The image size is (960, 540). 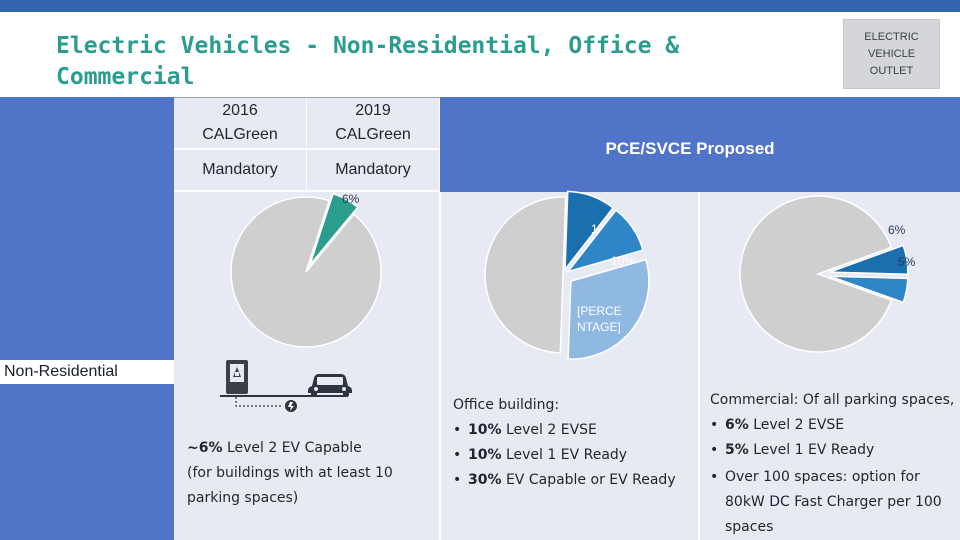 What do you see at coordinates (588, 480) in the screenshot?
I see `office-bullet-3-text: EV Capable or EV Ready` at bounding box center [588, 480].